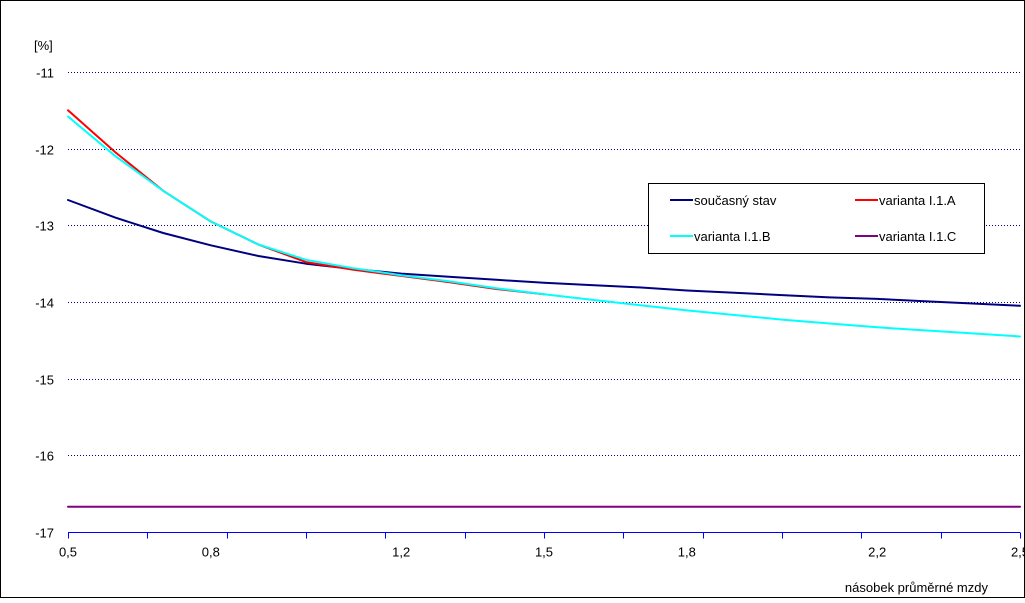 The width and height of the screenshot is (1025, 603). Describe the element at coordinates (735, 200) in the screenshot. I see `legend-label: současný stav` at that location.